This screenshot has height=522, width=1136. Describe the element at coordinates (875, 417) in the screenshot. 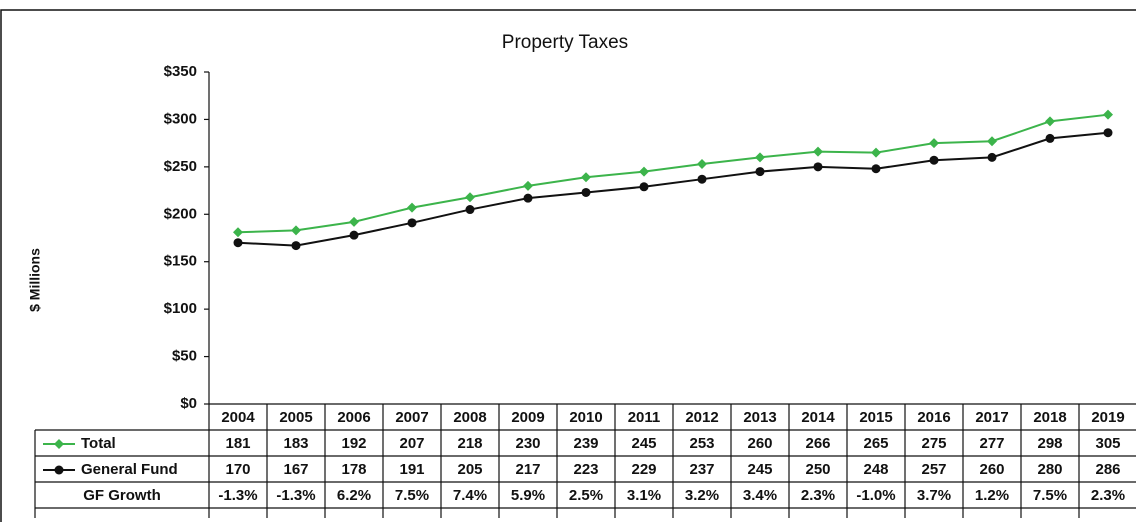

I see `x-tick-label: 2015` at that location.